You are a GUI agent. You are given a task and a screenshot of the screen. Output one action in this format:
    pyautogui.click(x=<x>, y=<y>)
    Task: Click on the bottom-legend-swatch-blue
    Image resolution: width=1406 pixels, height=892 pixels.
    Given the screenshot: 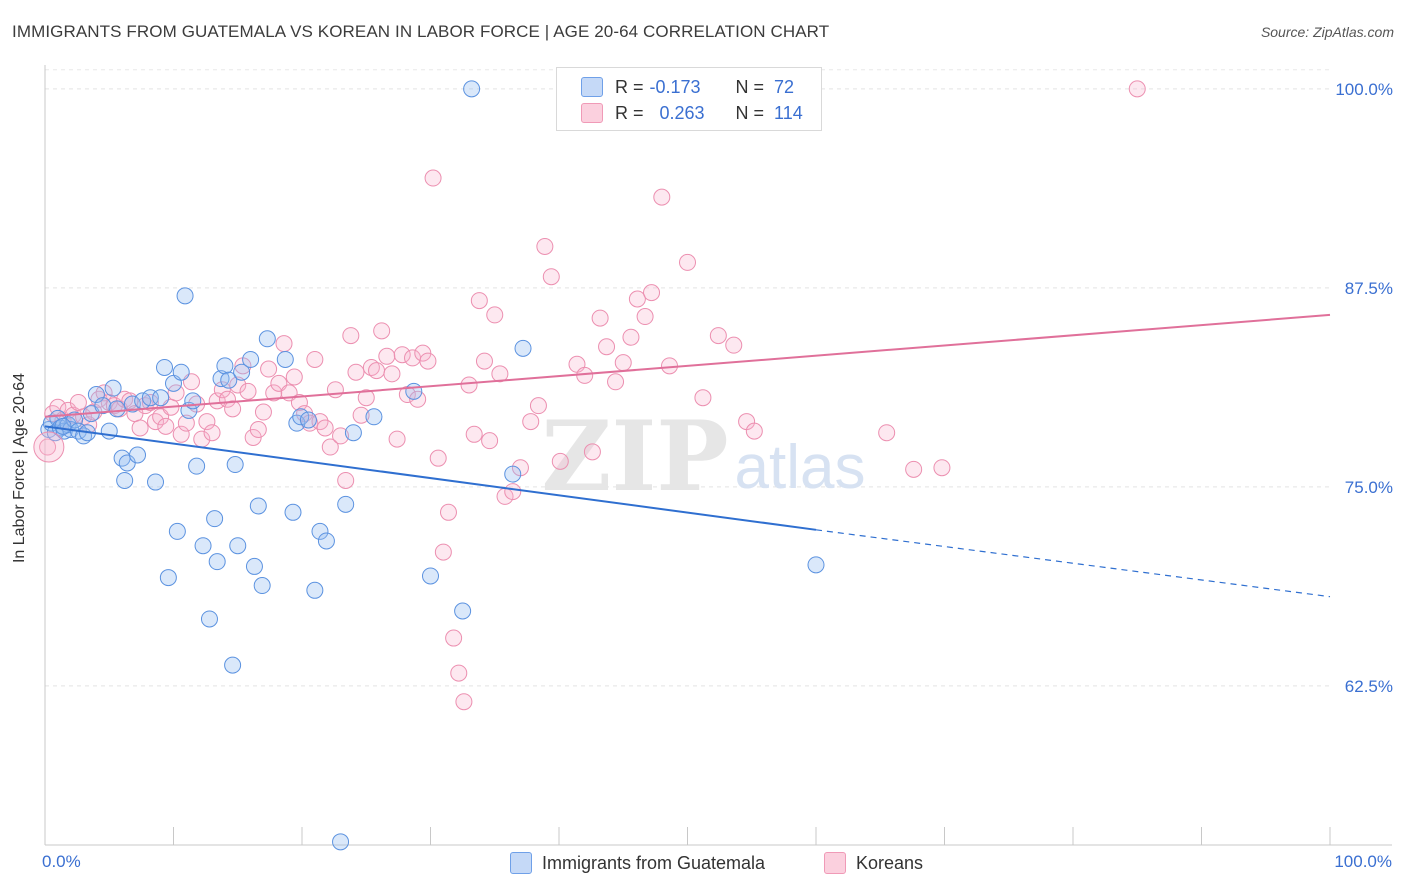 What is the action you would take?
    pyautogui.click(x=521, y=863)
    